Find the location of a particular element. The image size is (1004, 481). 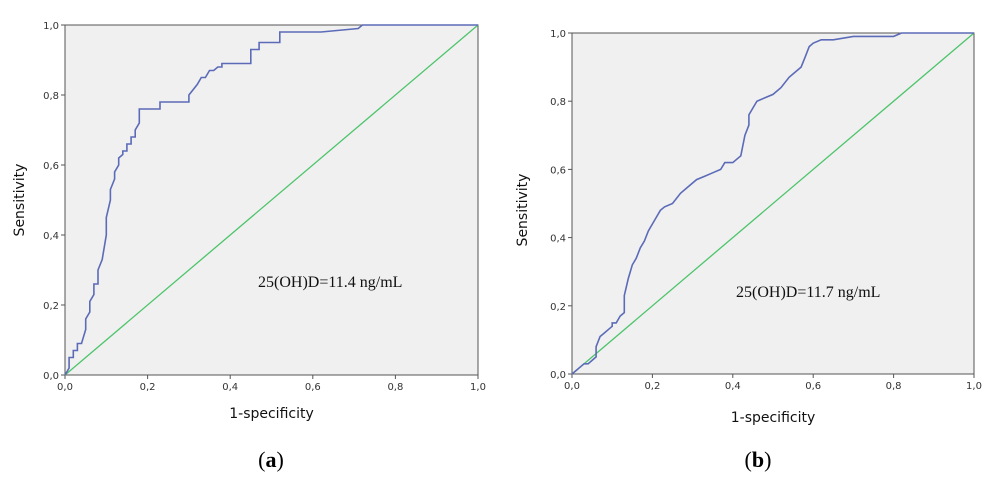

panel-label-letter: b is located at coordinates (758, 459).